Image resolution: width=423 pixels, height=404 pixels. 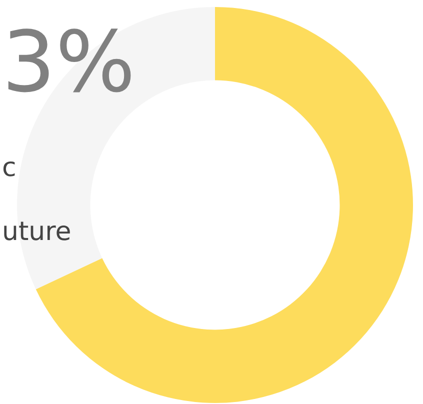 What do you see at coordinates (9, 168) in the screenshot?
I see `text: c` at bounding box center [9, 168].